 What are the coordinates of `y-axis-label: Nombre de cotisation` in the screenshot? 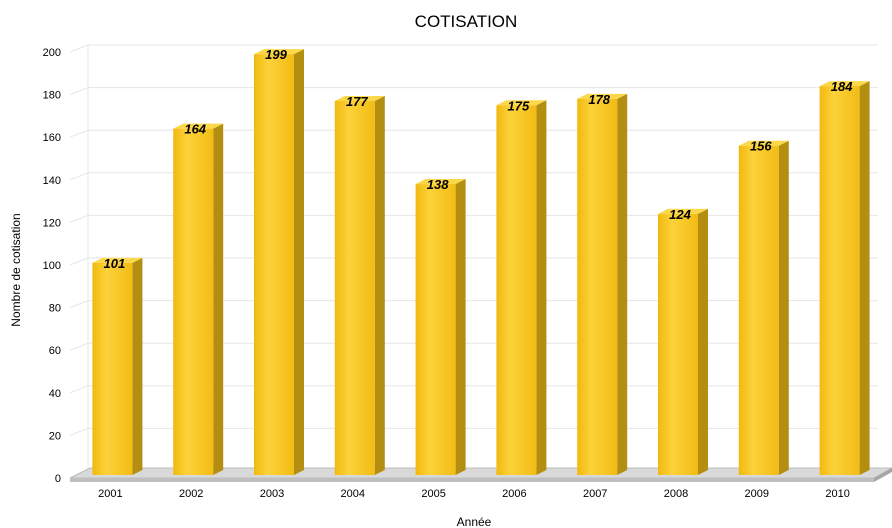 It's located at (16, 269).